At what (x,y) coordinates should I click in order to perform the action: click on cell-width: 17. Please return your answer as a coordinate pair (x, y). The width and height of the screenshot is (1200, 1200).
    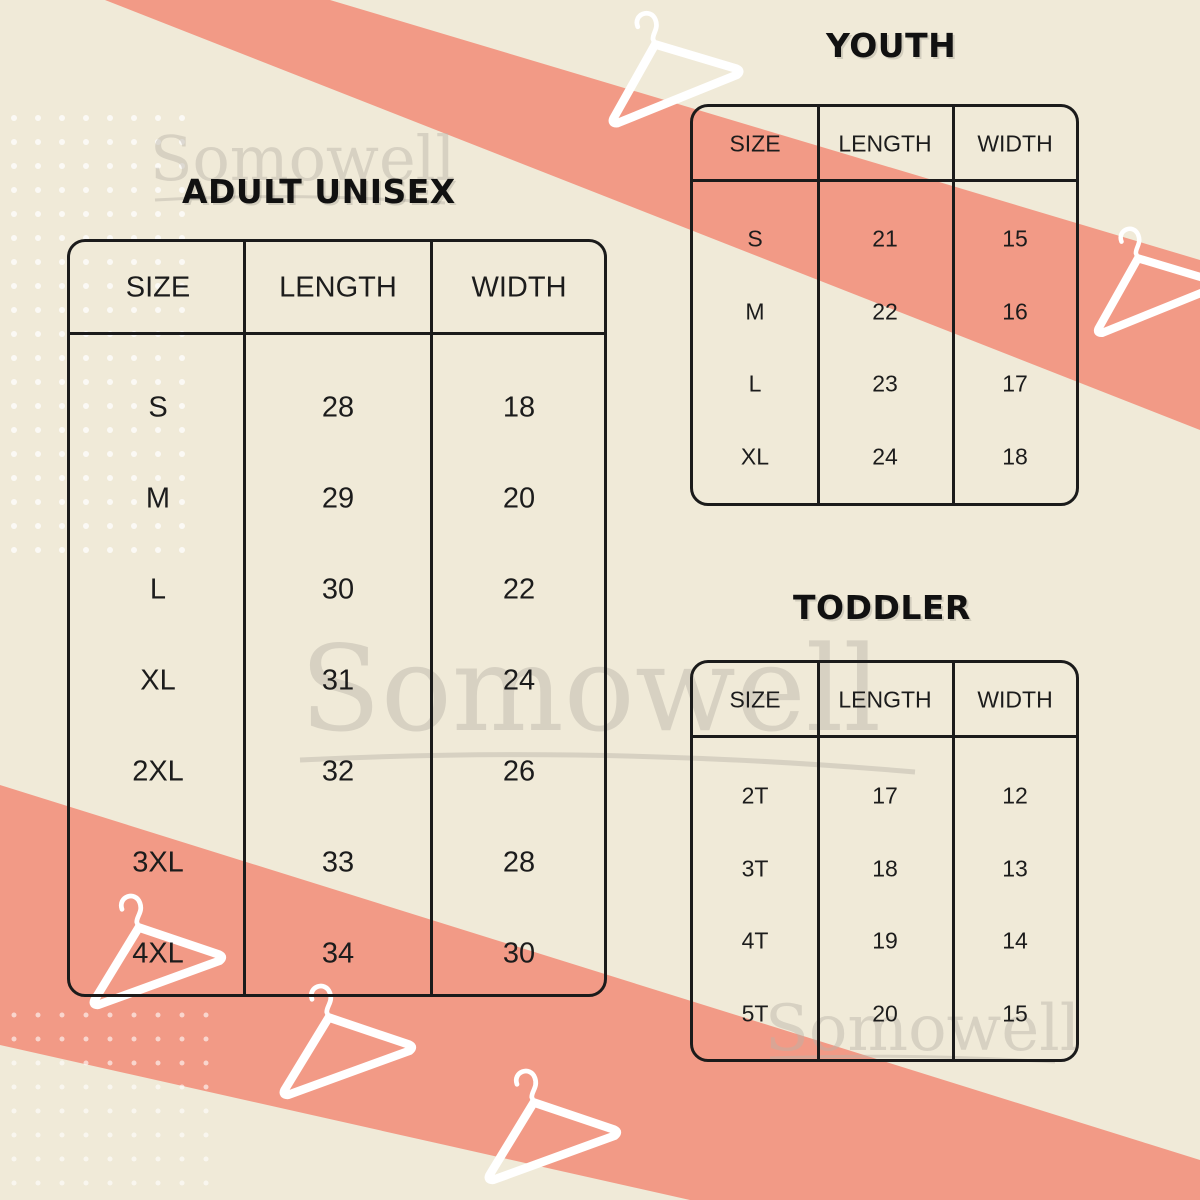
    Looking at the image, I should click on (1015, 383).